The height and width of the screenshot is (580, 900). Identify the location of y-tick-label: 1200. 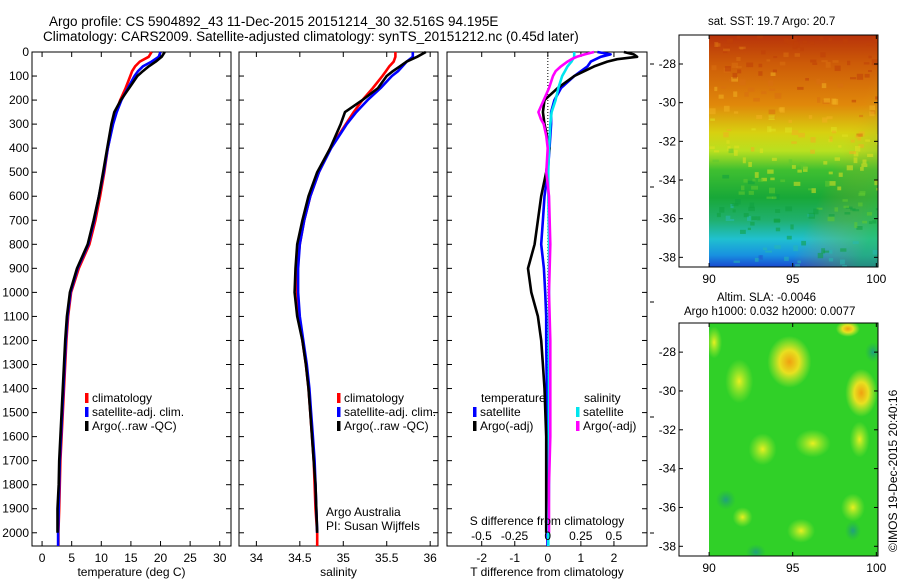
(15, 340).